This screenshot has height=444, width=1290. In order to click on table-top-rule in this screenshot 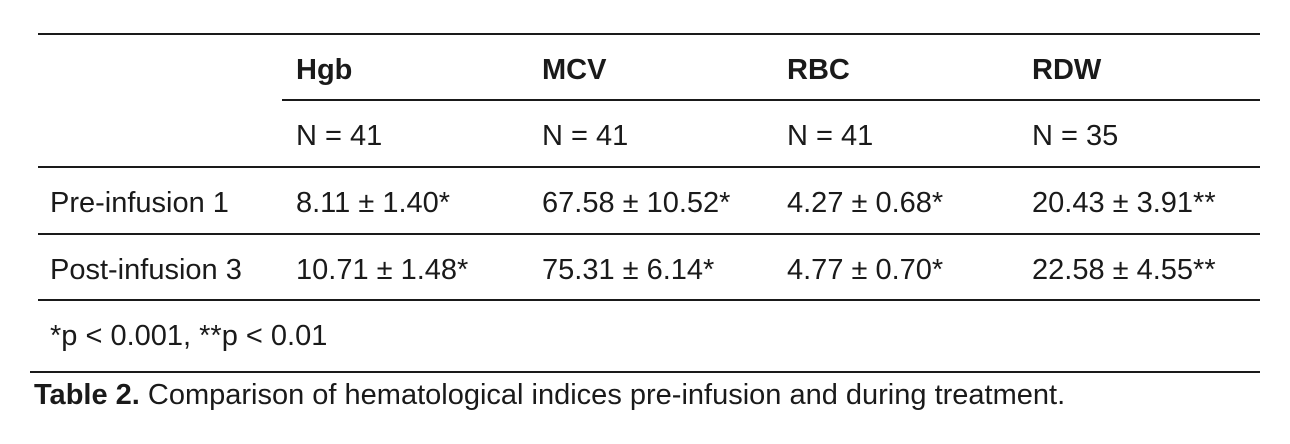, I will do `click(649, 34)`.